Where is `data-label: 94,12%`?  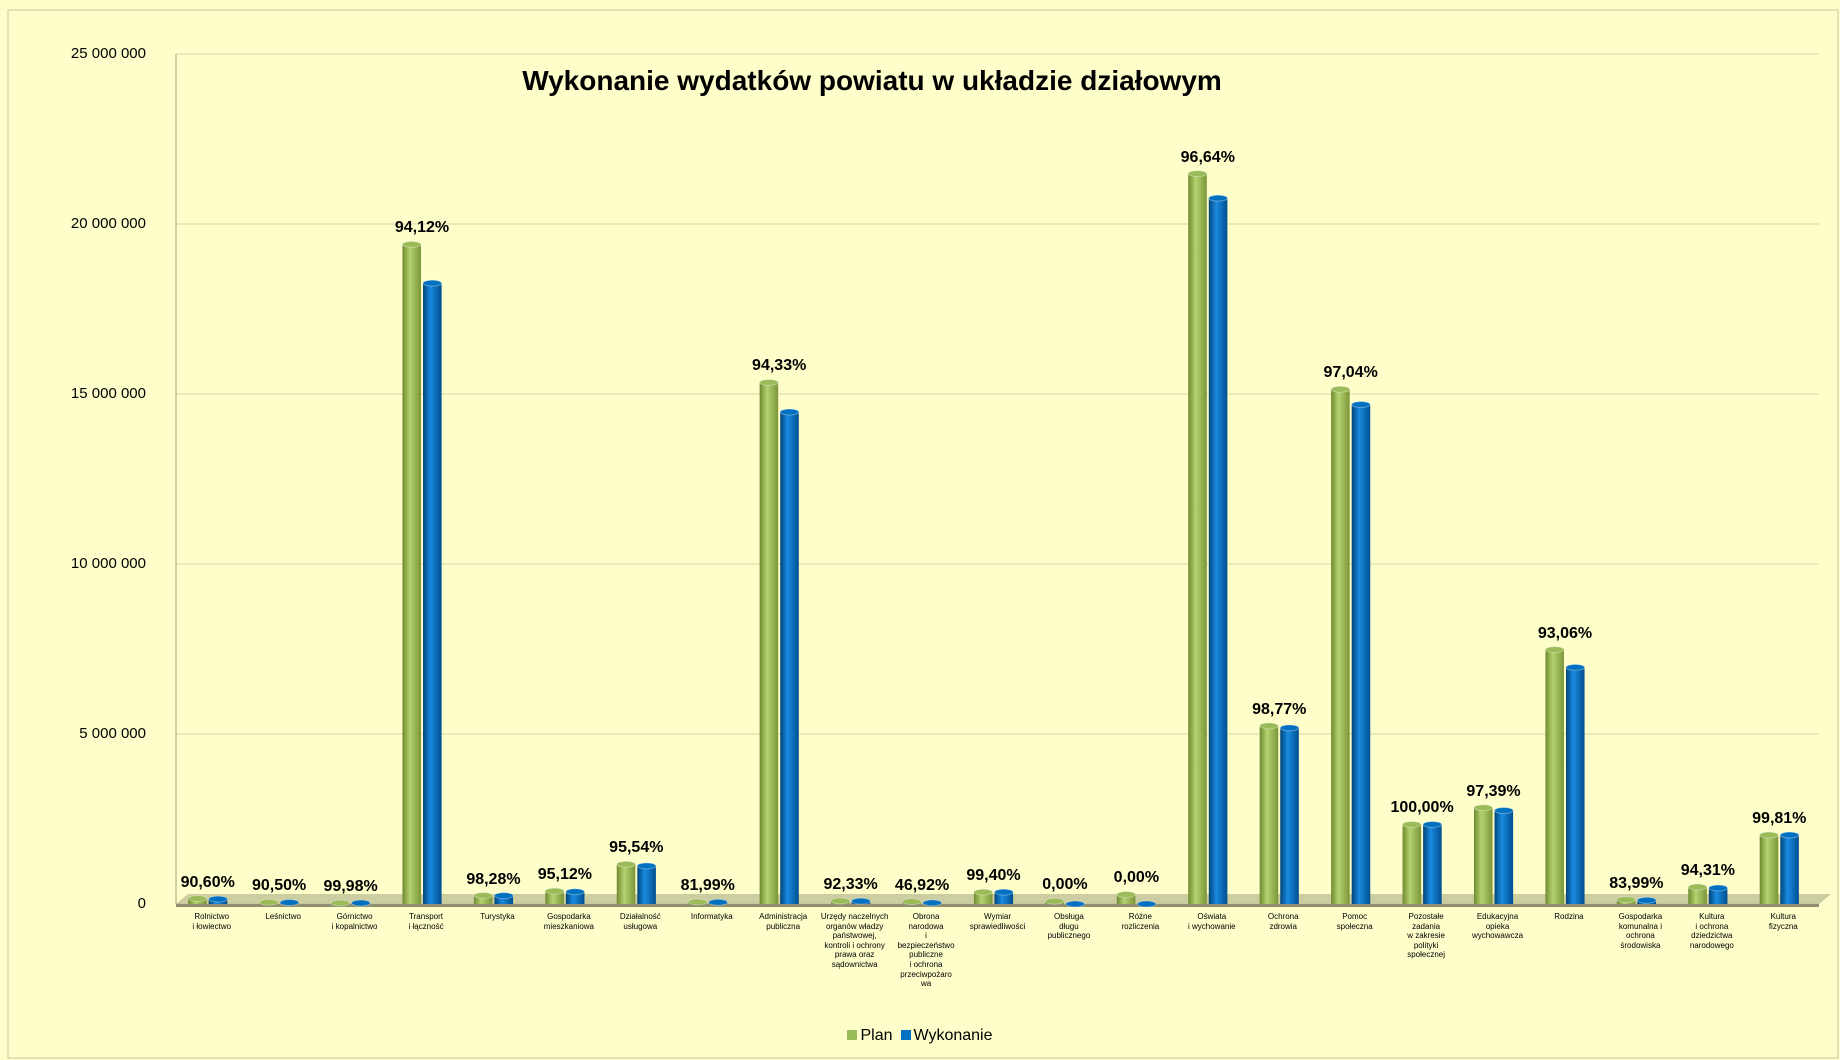
data-label: 94,12% is located at coordinates (422, 228).